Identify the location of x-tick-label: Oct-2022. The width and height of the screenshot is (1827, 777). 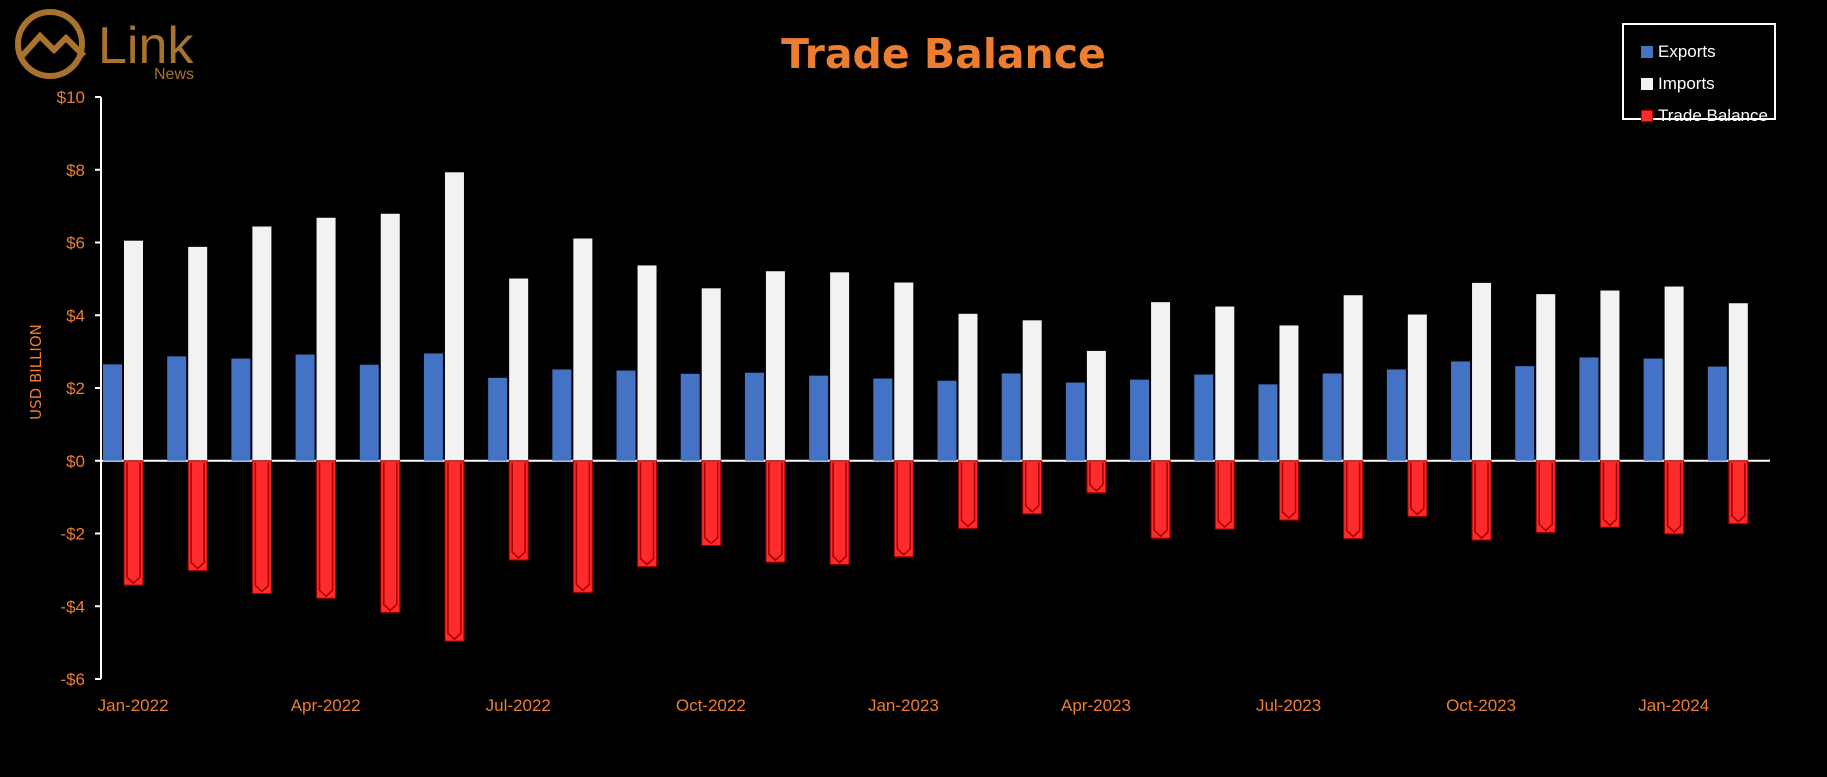
(711, 705).